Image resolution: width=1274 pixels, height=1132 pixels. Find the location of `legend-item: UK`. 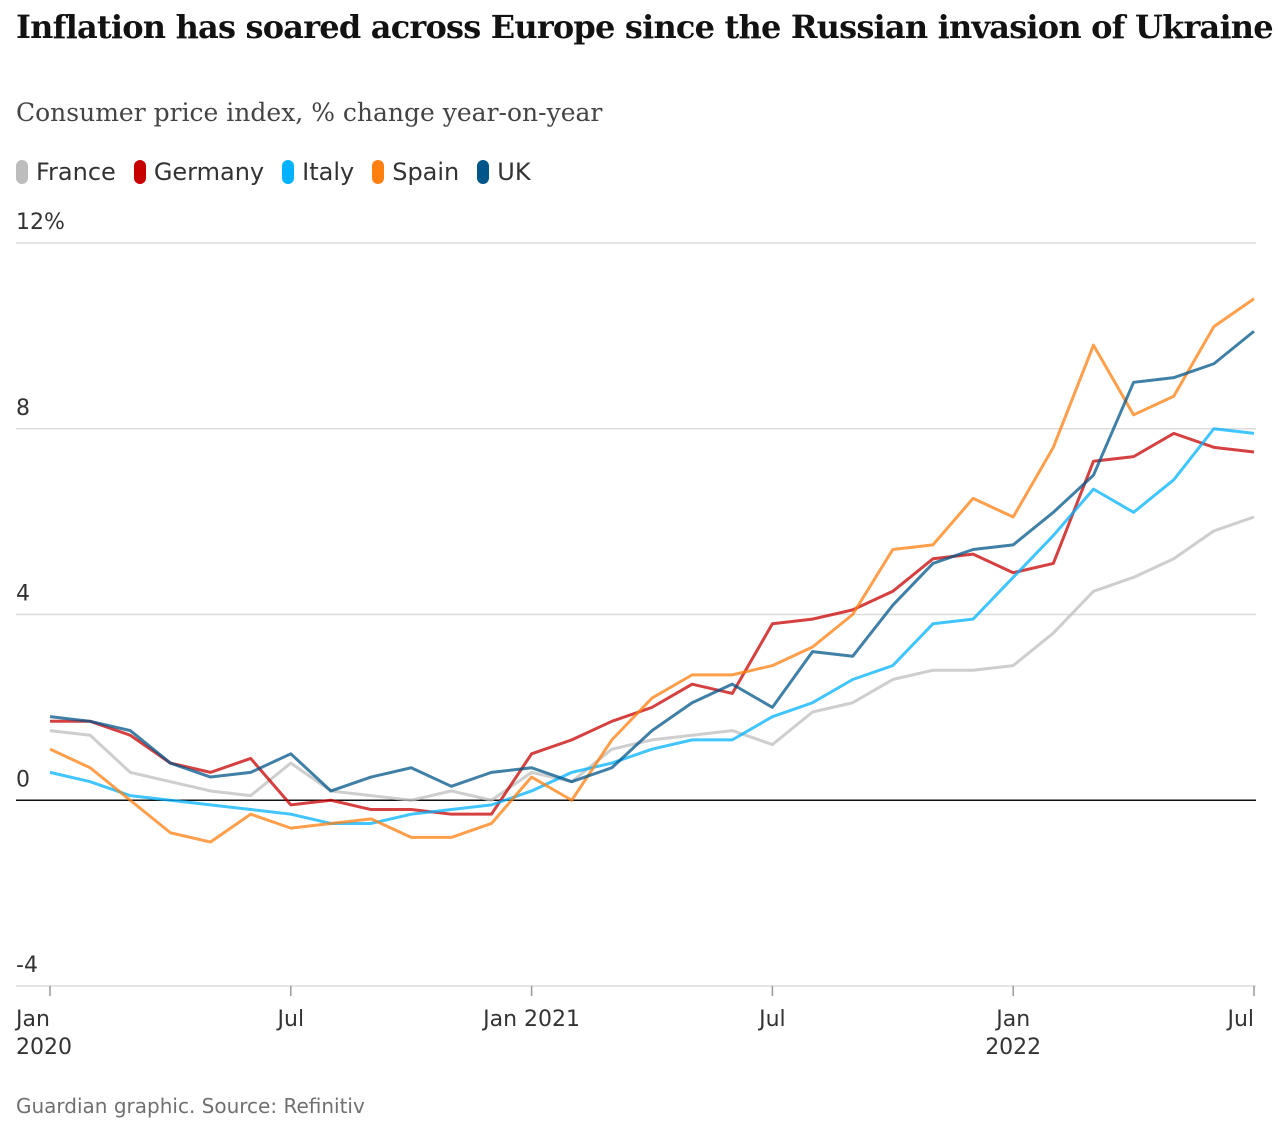

legend-item: UK is located at coordinates (504, 172).